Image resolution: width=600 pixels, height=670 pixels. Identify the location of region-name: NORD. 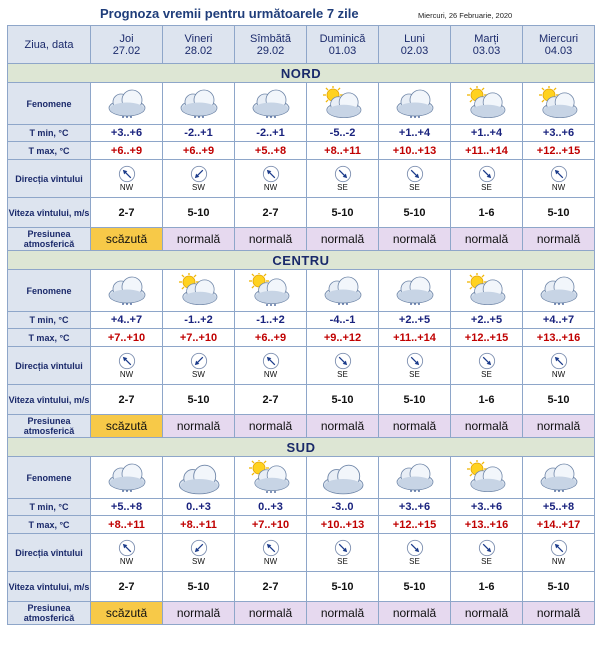
(301, 73).